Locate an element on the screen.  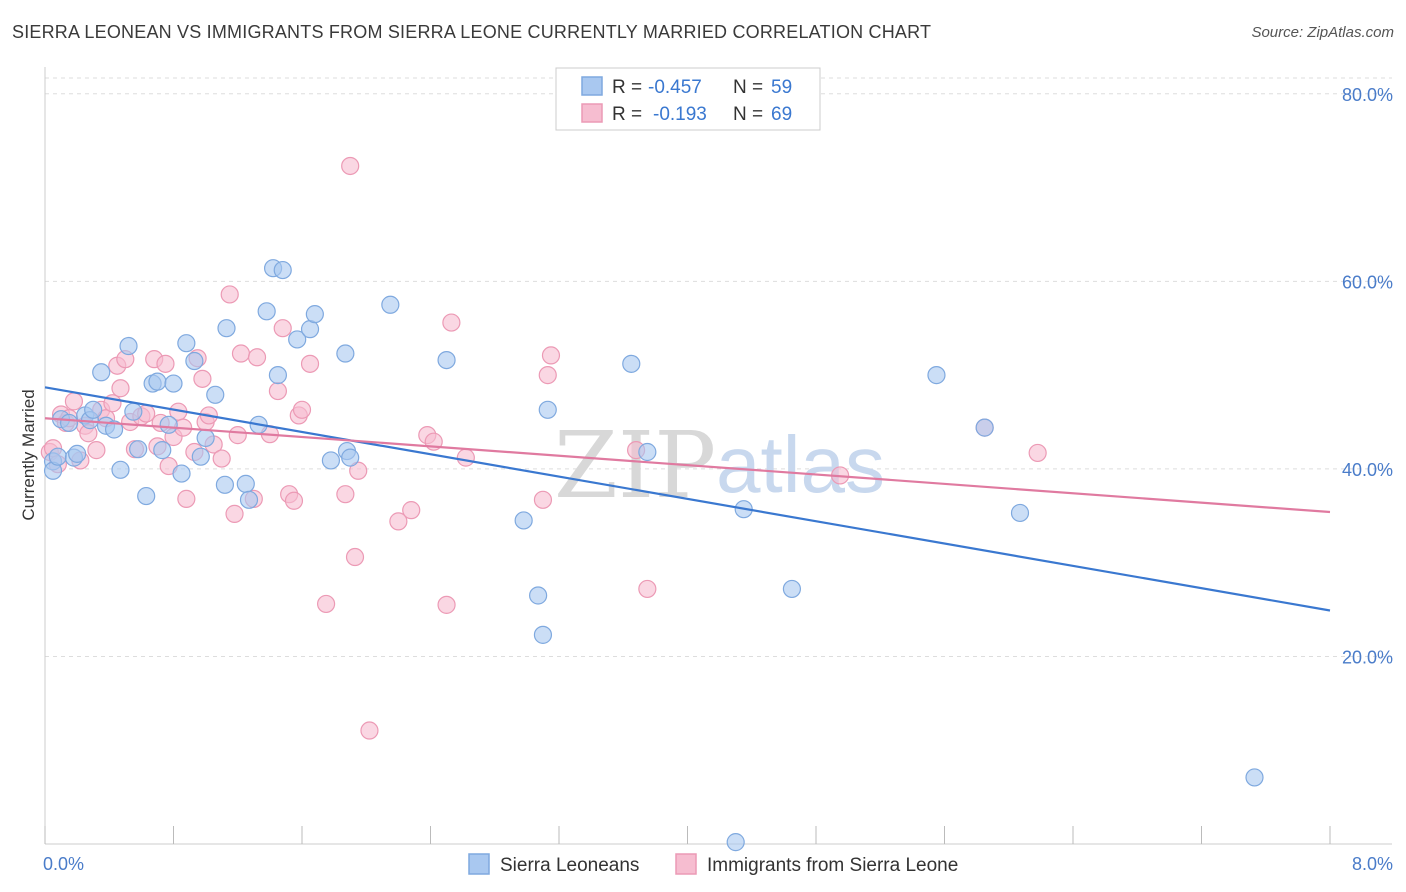
x-tick-label: 8.0% is located at coordinates (1372, 864).